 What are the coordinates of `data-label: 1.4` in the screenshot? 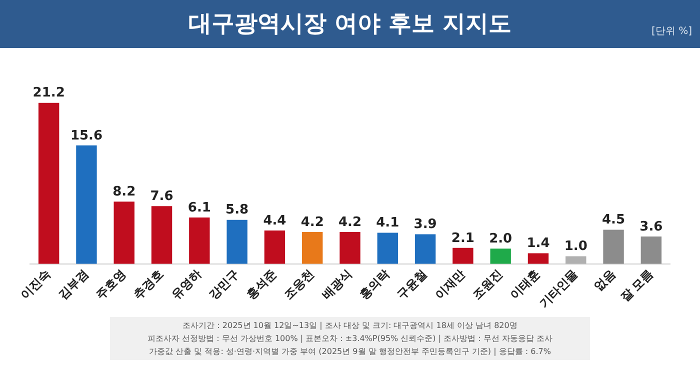 It's located at (538, 244).